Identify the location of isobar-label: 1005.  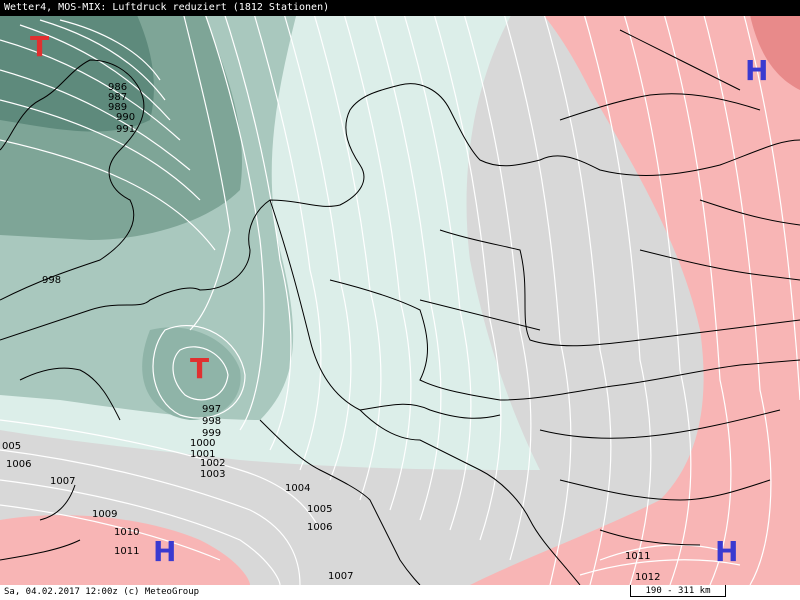
(319, 509).